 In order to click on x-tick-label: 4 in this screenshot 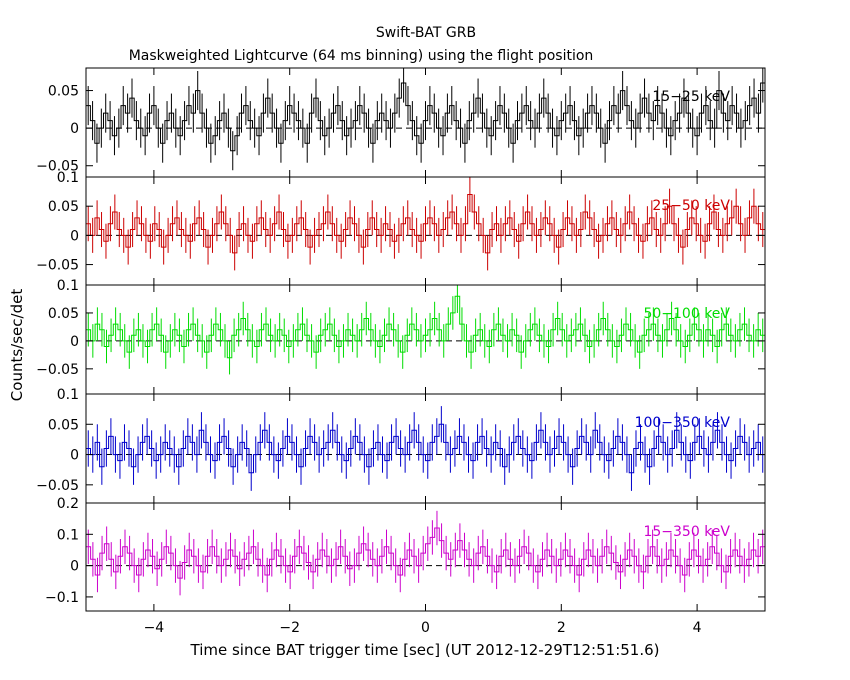, I will do `click(697, 628)`.